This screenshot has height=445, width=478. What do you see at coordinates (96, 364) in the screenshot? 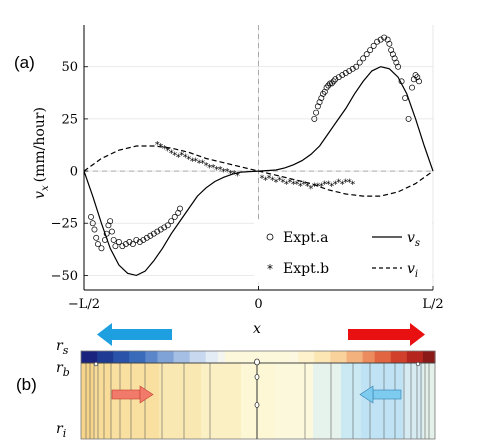
I see `edge-marker-left` at bounding box center [96, 364].